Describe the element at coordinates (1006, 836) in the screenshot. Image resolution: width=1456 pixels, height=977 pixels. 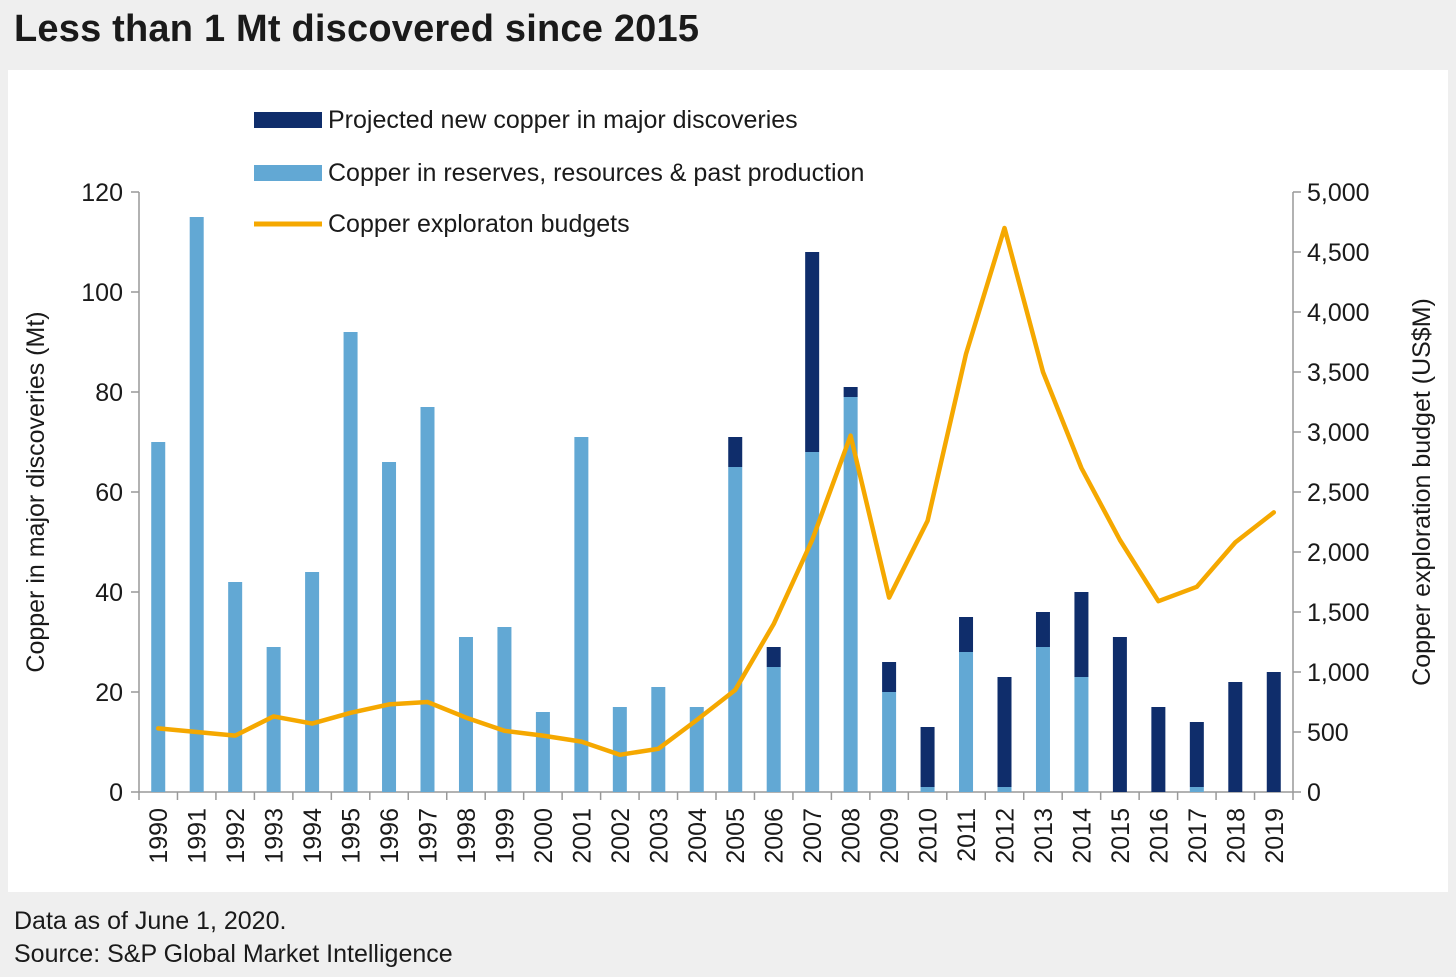
I see `x-tick-label: 2012` at that location.